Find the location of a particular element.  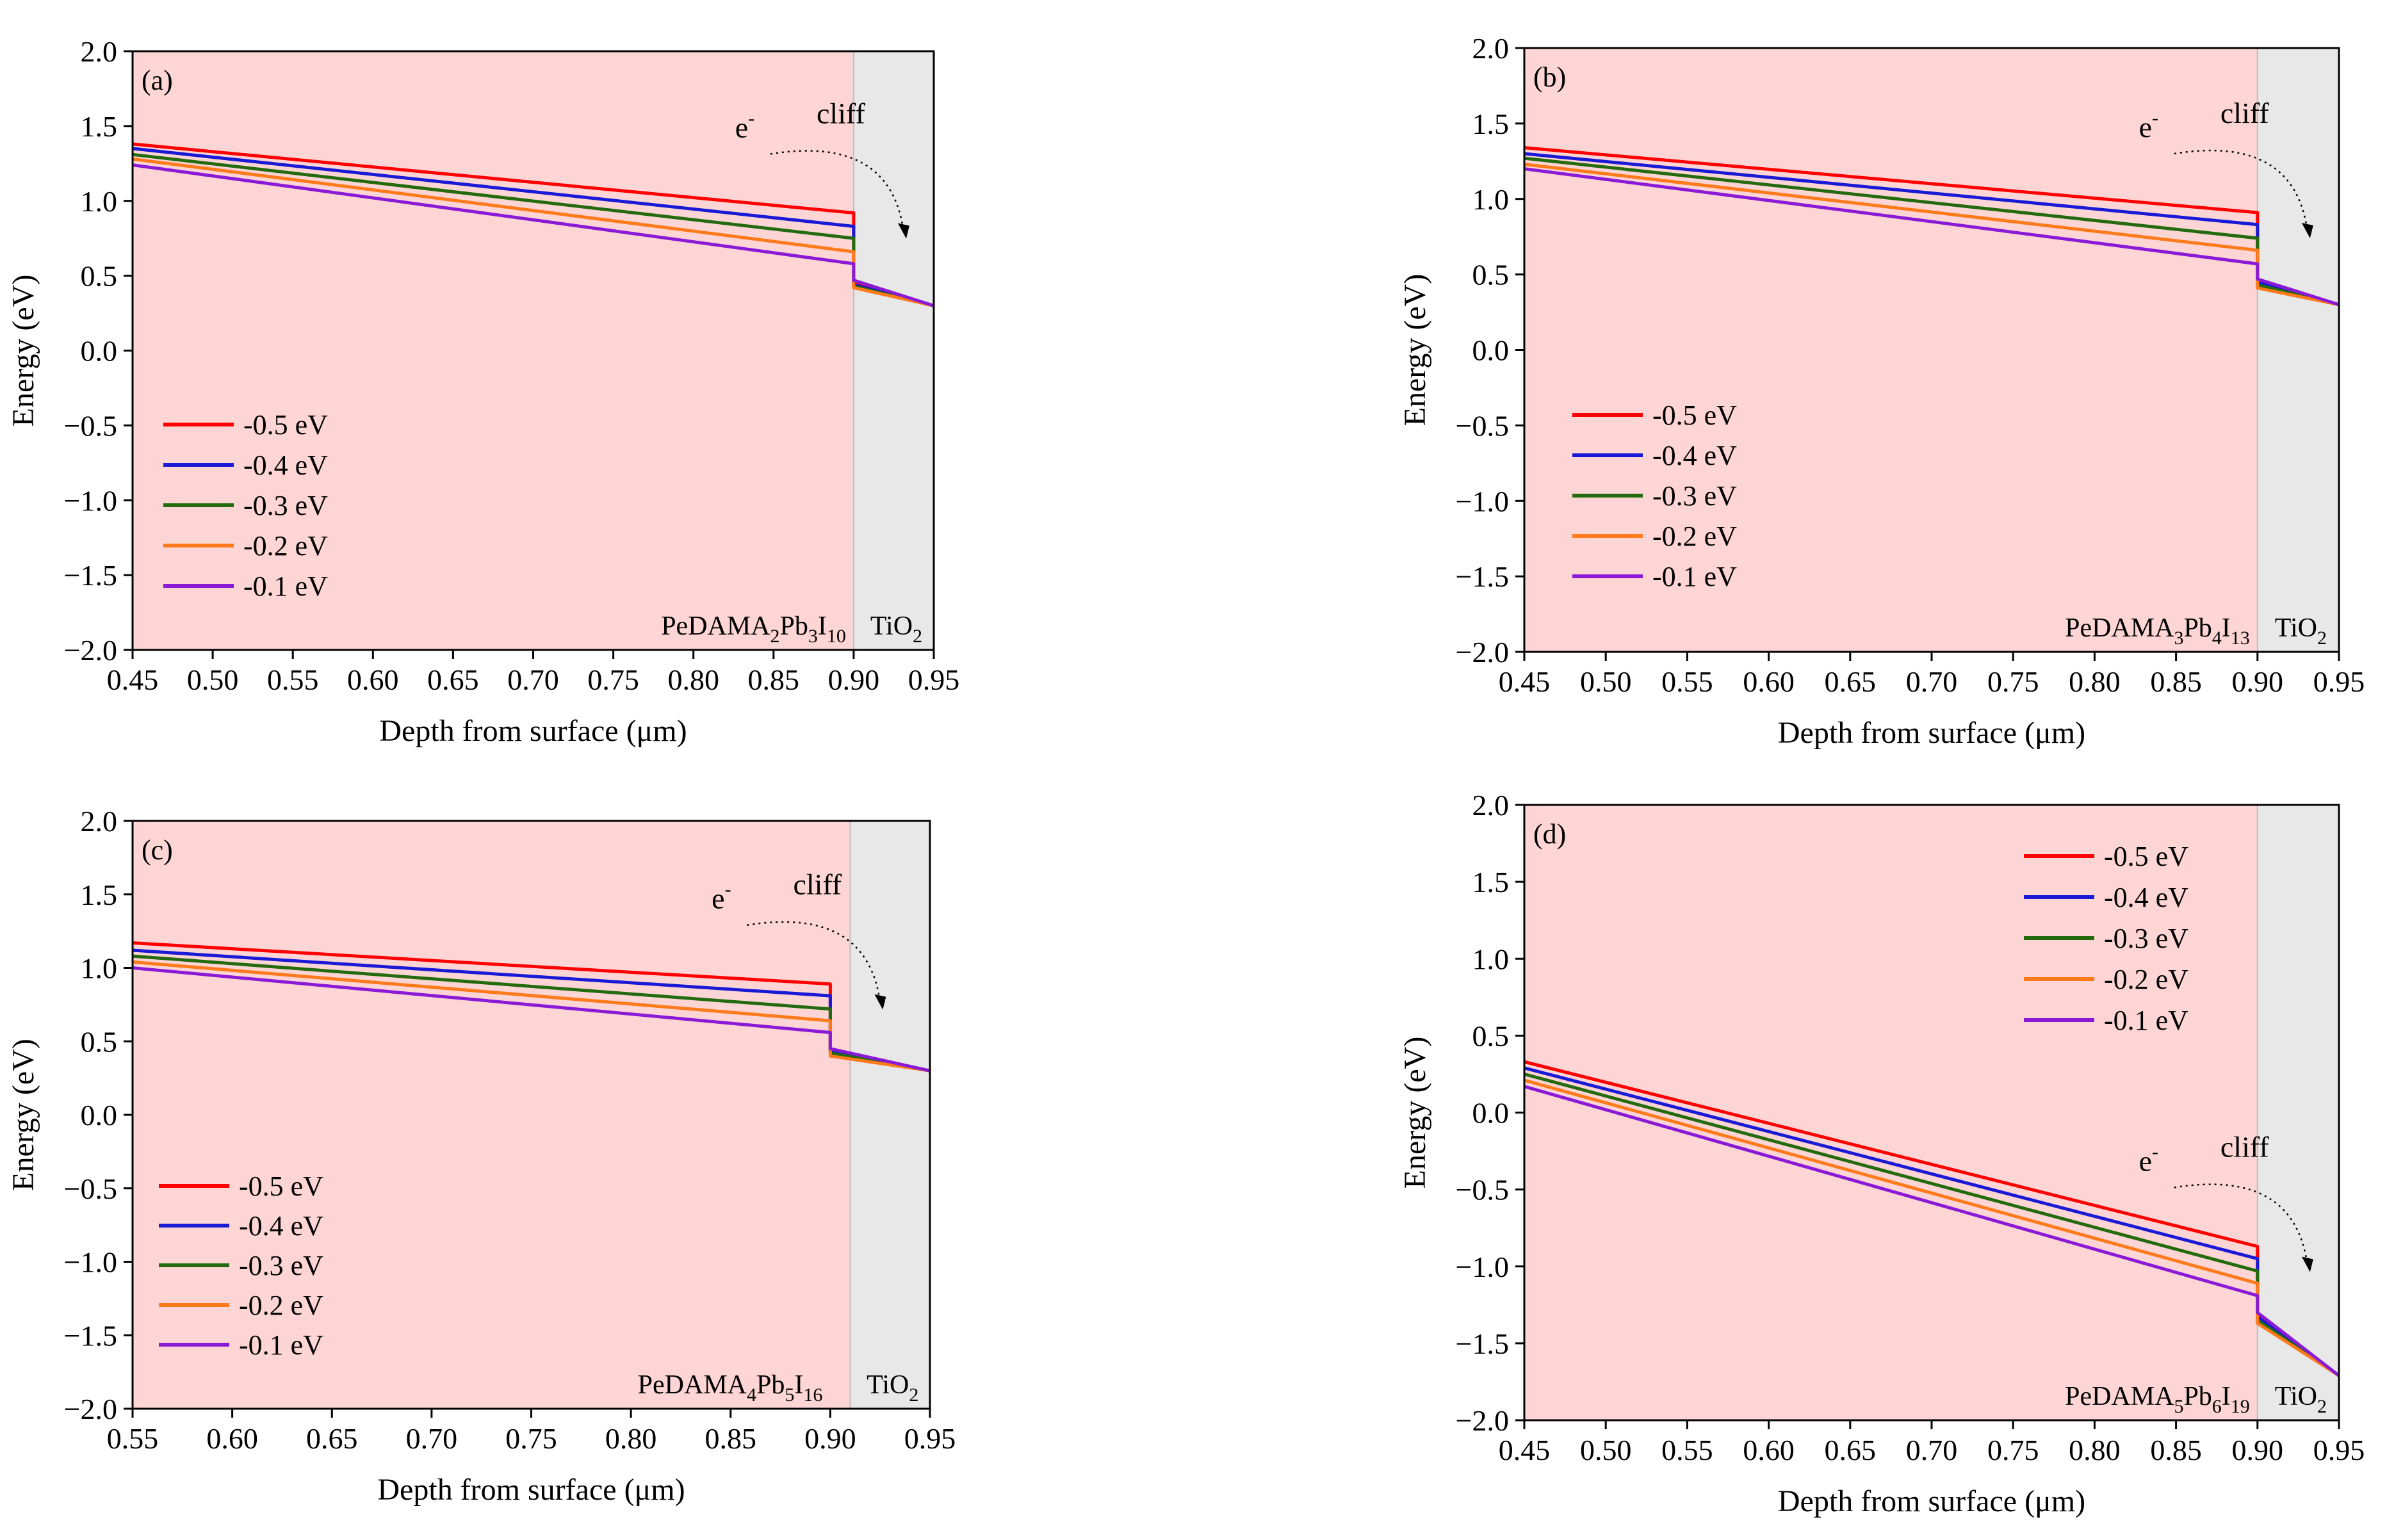

material-label: PeDAMA3Pb4I13 is located at coordinates (2158, 631).